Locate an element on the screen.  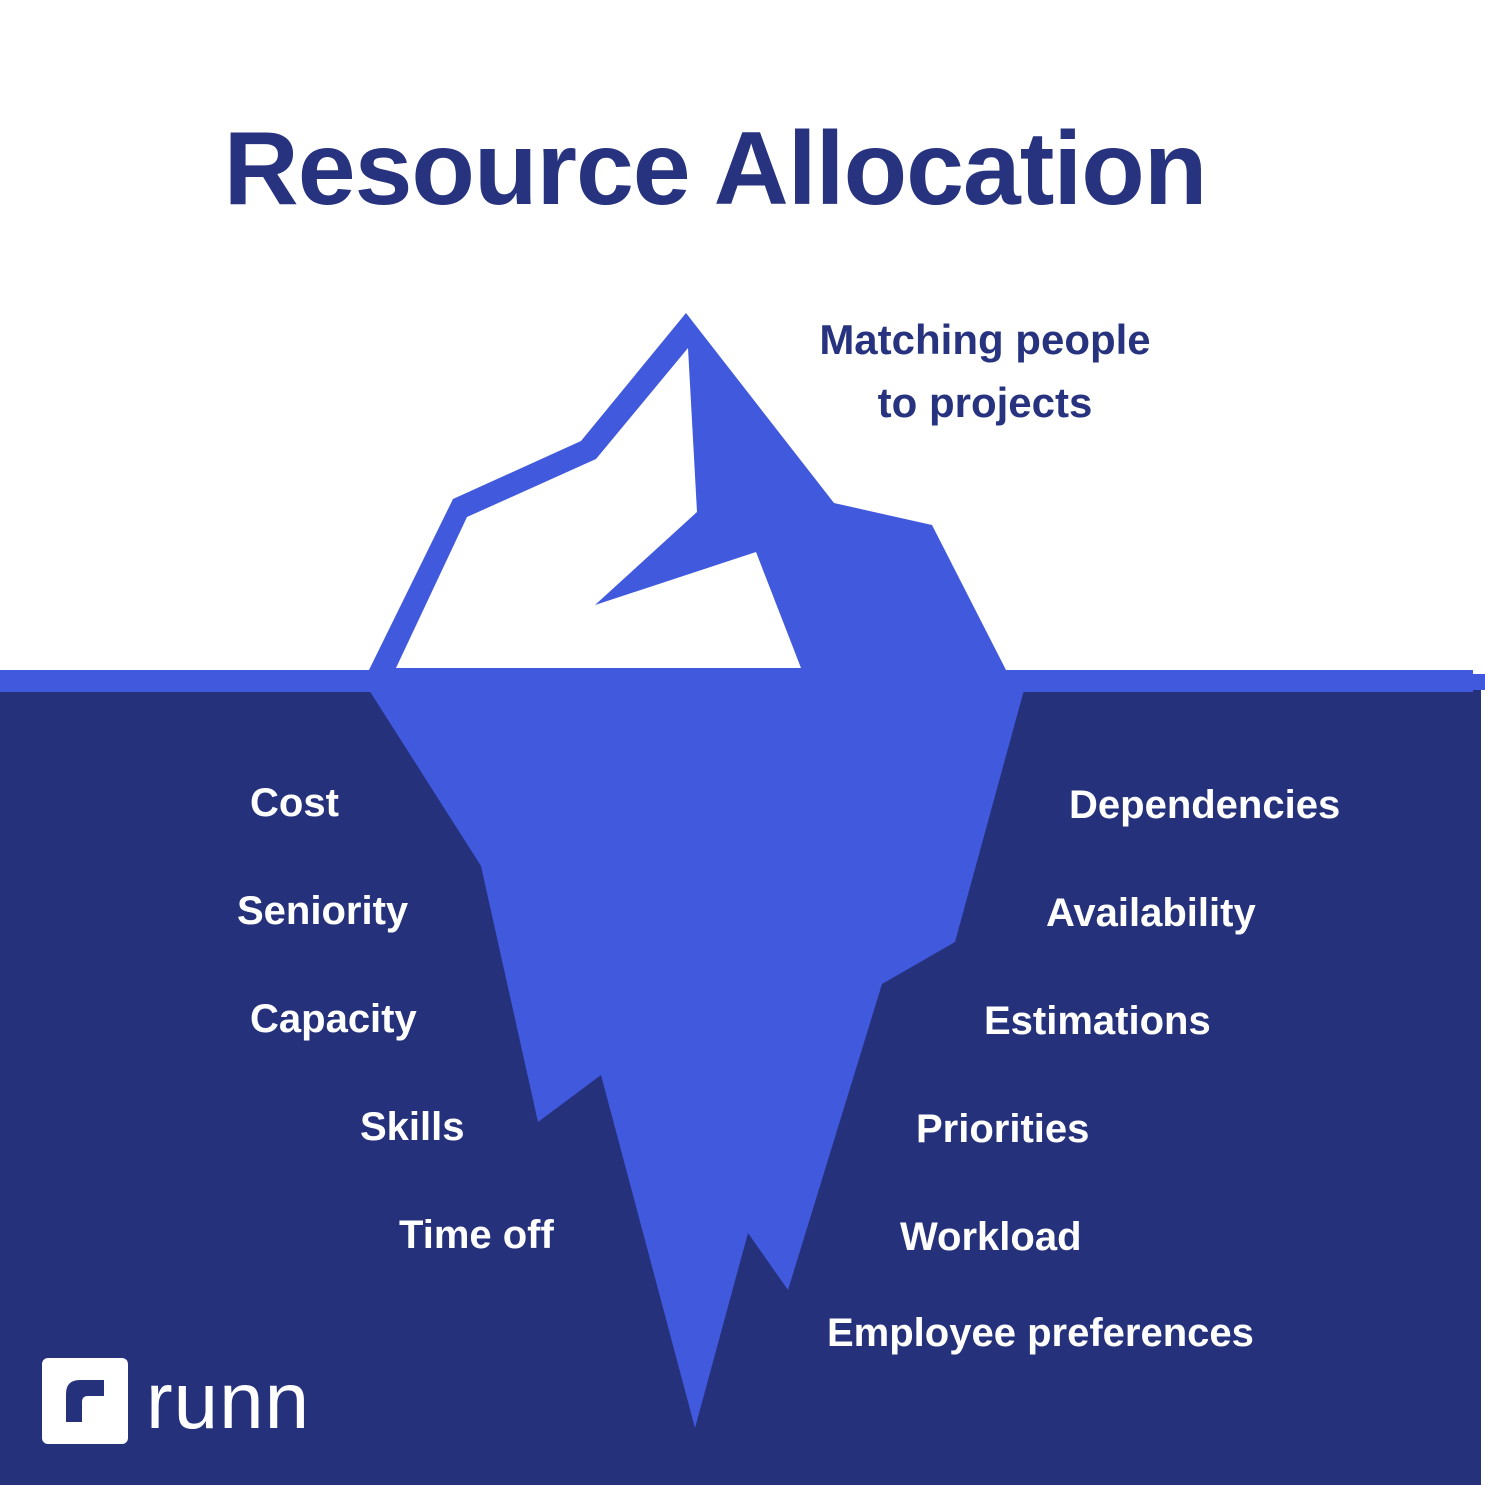
runn-logo-icon is located at coordinates (85, 1401).